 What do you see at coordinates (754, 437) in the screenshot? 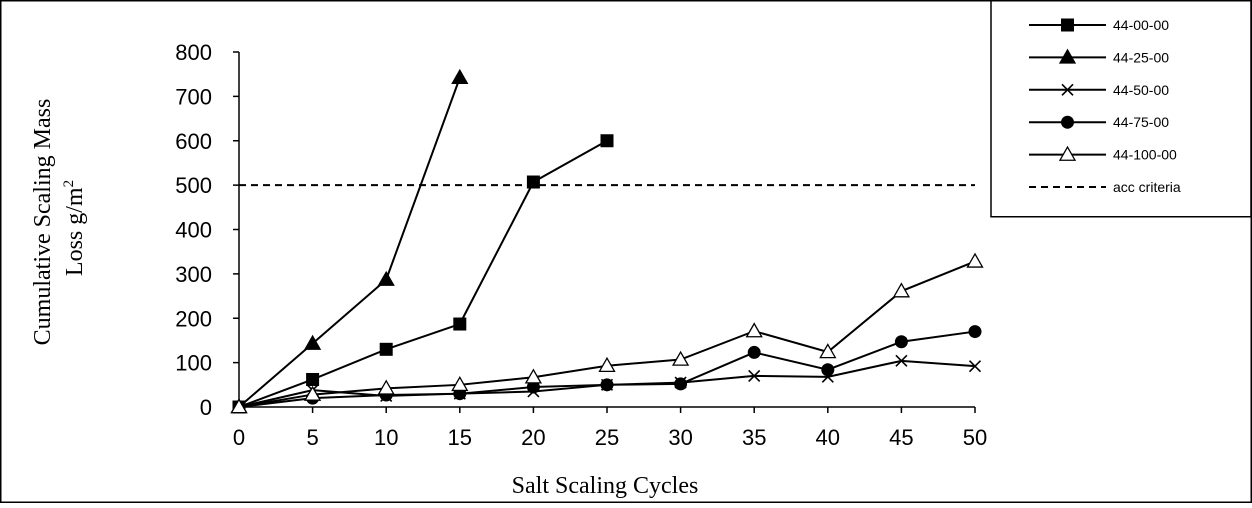
I see `x-tick-label: 35` at bounding box center [754, 437].